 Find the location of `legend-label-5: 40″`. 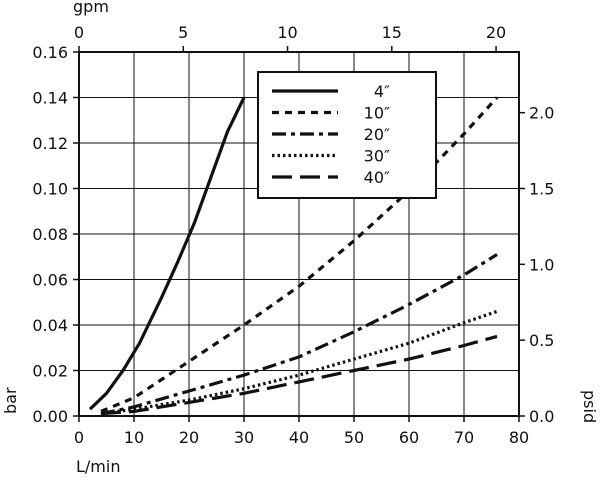

legend-label-5: 40″ is located at coordinates (377, 177).